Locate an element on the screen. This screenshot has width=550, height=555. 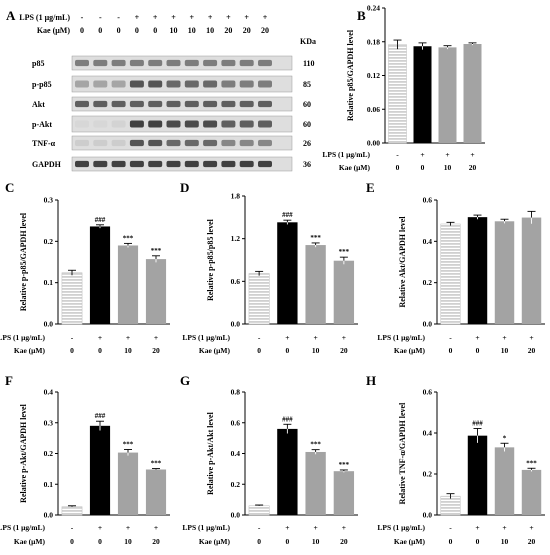
blot-band-label: p-Akt is located at coordinates (42, 124).